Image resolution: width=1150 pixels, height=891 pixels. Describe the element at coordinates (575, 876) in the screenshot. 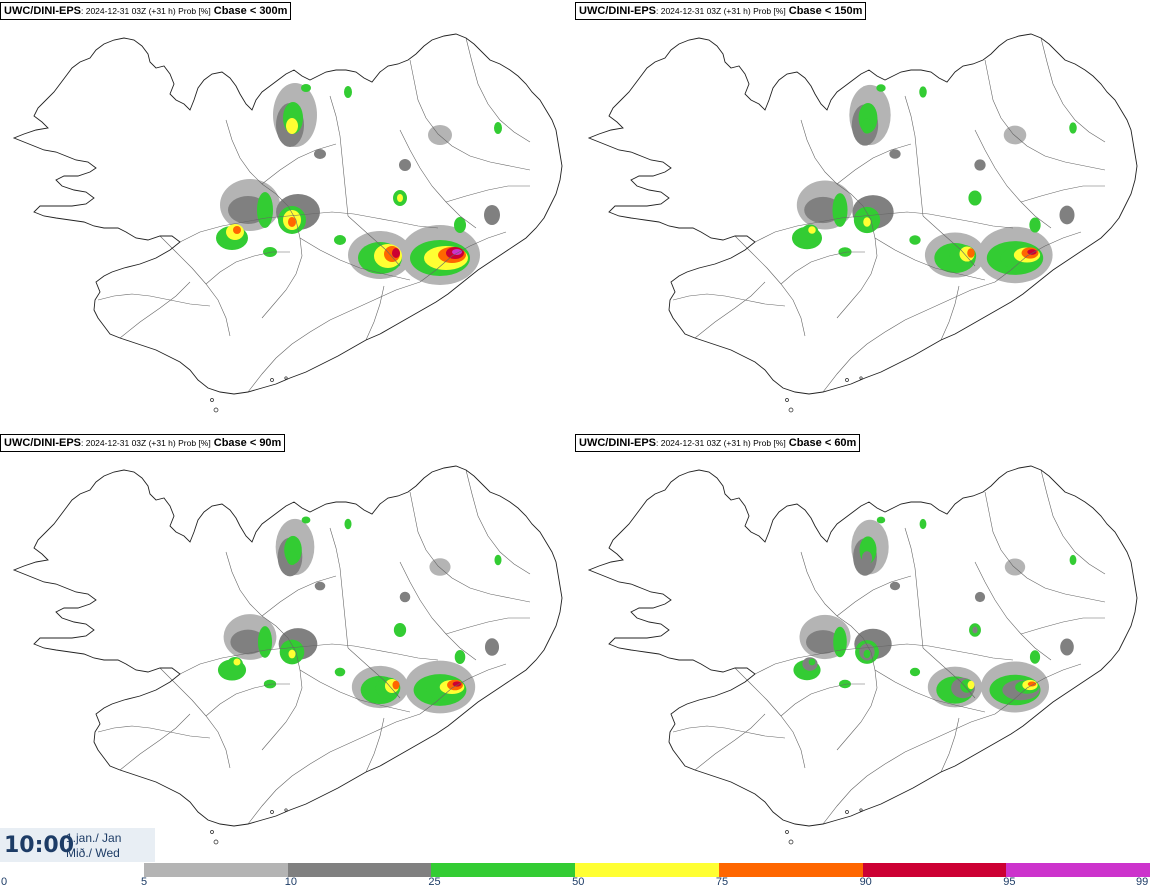

I see `probability-color-scale: 0 5 10 25 50 75 90 95 99` at that location.